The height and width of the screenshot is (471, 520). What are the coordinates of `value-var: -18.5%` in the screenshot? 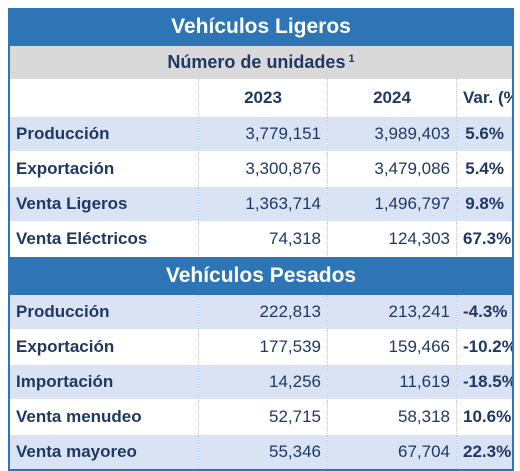 It's located at (484, 382).